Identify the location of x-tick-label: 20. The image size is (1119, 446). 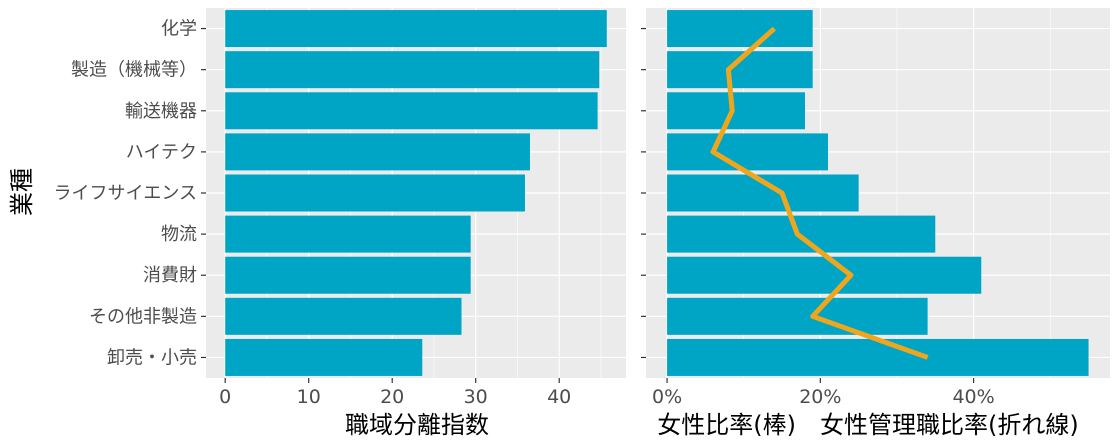
(392, 397).